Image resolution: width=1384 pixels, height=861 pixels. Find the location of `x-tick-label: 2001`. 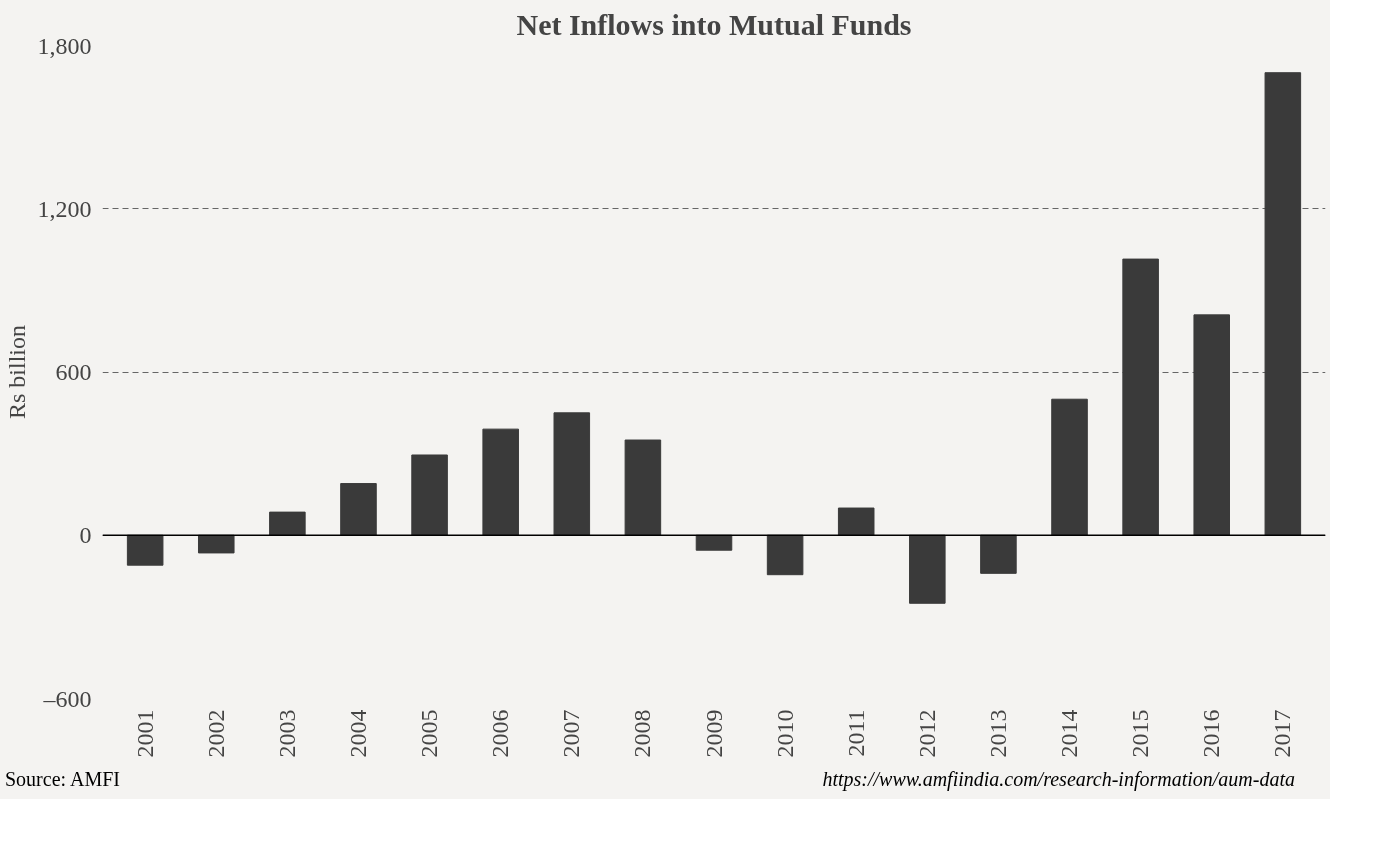

x-tick-label: 2001 is located at coordinates (144, 733).